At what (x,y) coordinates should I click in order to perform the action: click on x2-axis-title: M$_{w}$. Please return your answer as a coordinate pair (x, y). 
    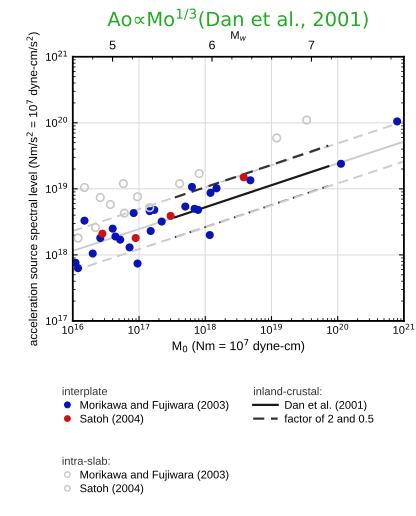
    Looking at the image, I should click on (238, 36).